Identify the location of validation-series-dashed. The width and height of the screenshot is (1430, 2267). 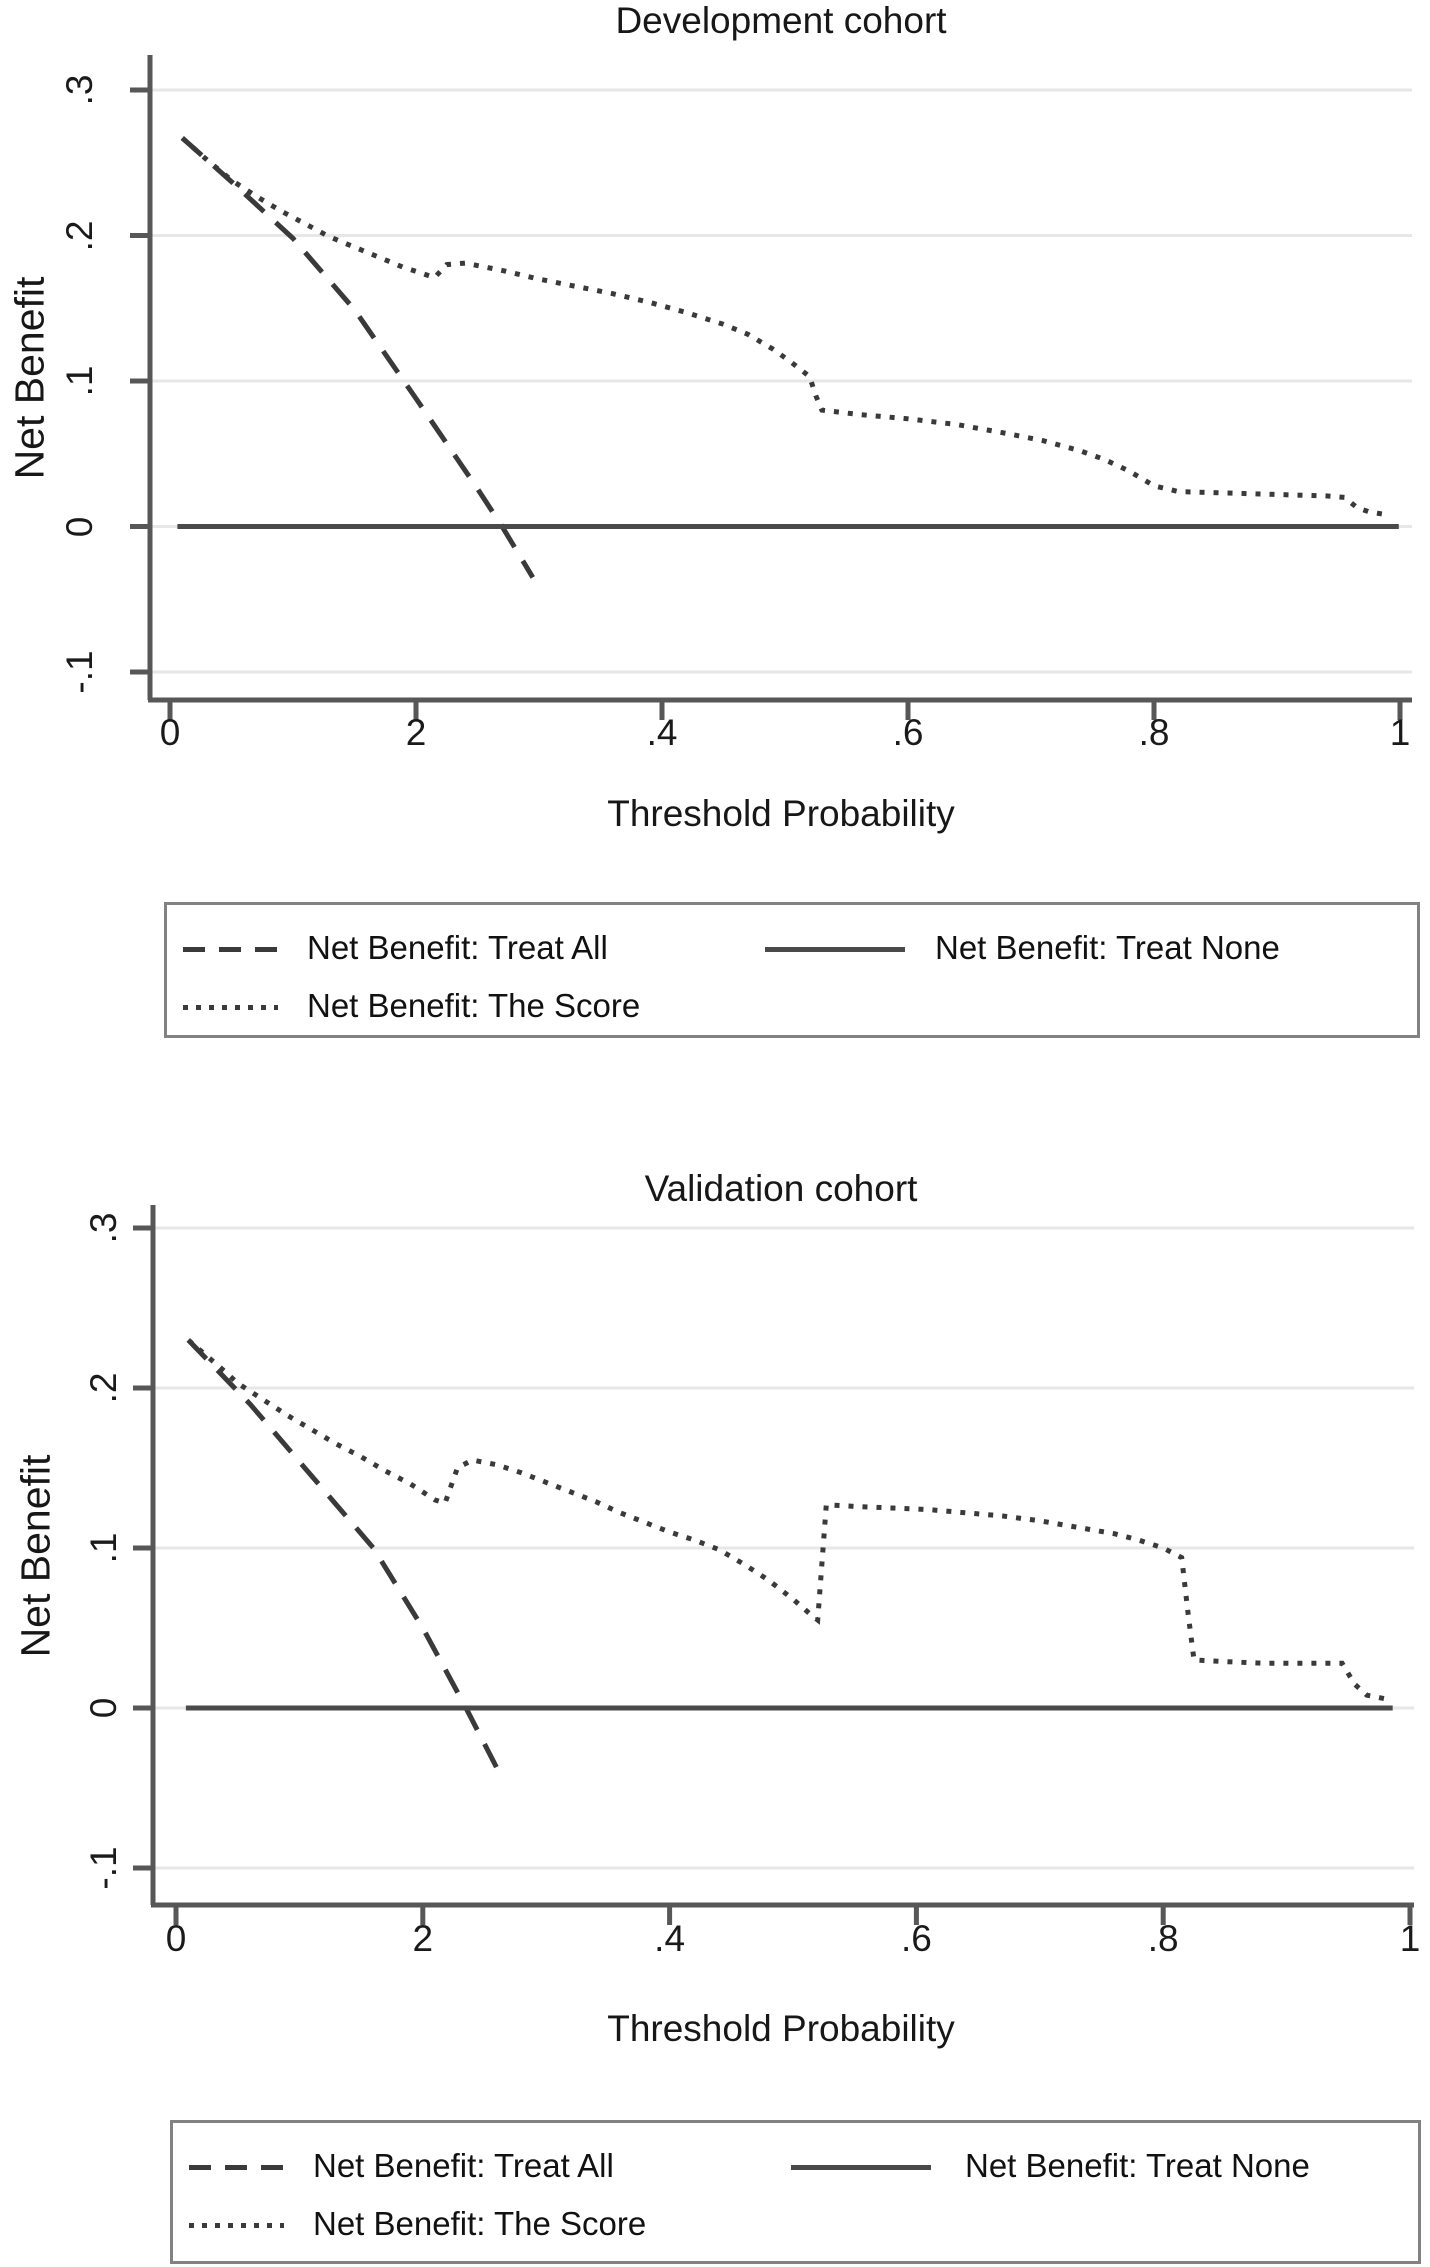
(346, 1560).